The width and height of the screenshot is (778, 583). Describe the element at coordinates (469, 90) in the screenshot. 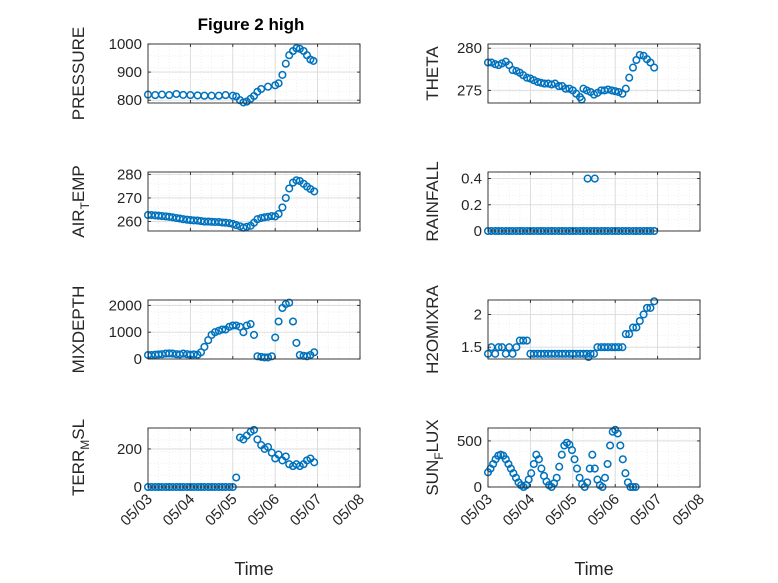

I see `y-tick-label: 275` at that location.